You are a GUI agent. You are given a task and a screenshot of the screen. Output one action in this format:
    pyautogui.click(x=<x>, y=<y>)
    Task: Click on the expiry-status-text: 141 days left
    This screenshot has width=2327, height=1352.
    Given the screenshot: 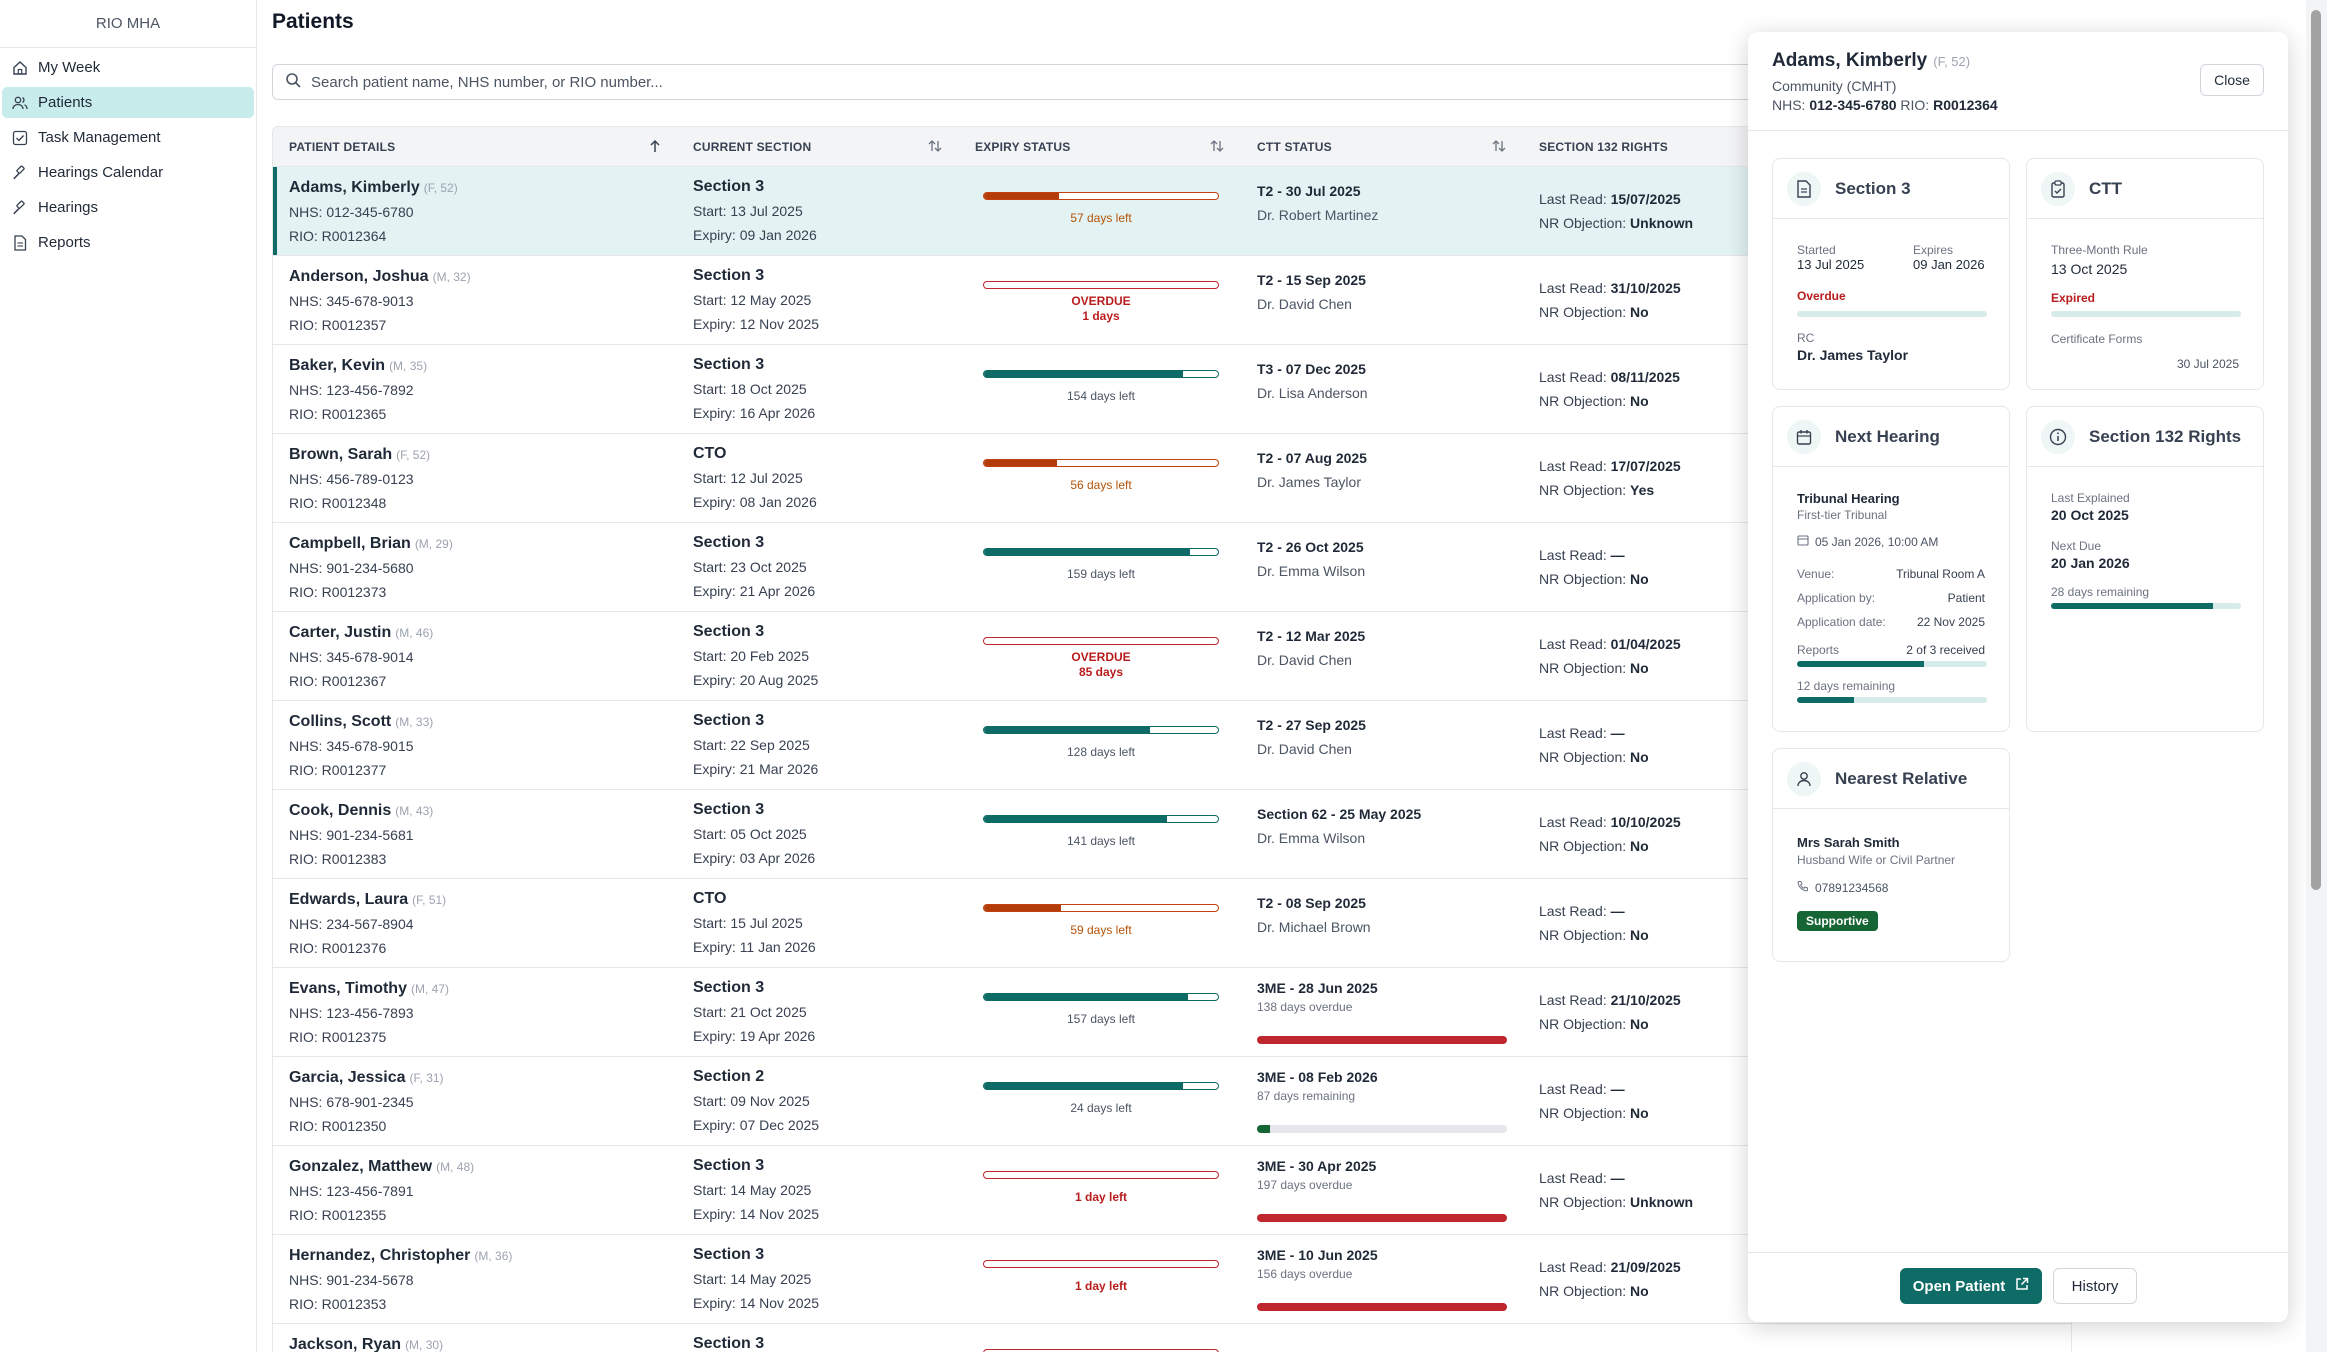 What is the action you would take?
    pyautogui.click(x=1101, y=841)
    